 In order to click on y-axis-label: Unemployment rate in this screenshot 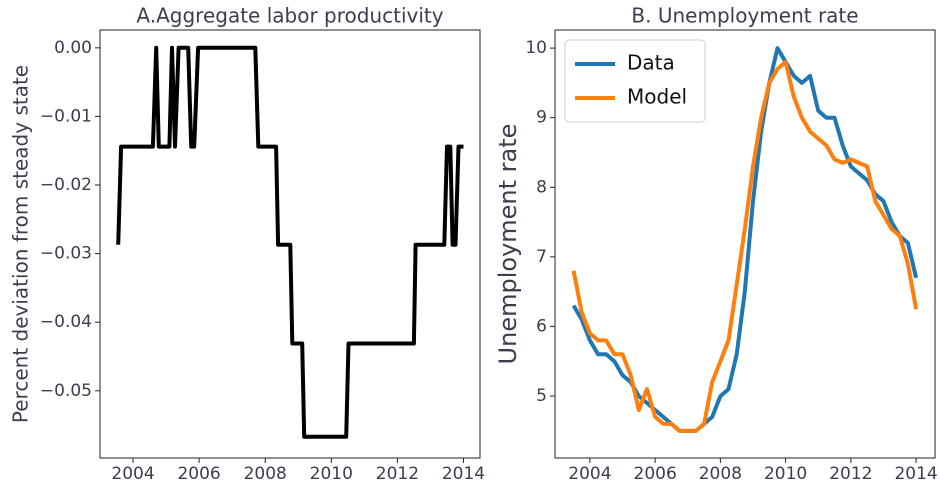, I will do `click(508, 244)`.